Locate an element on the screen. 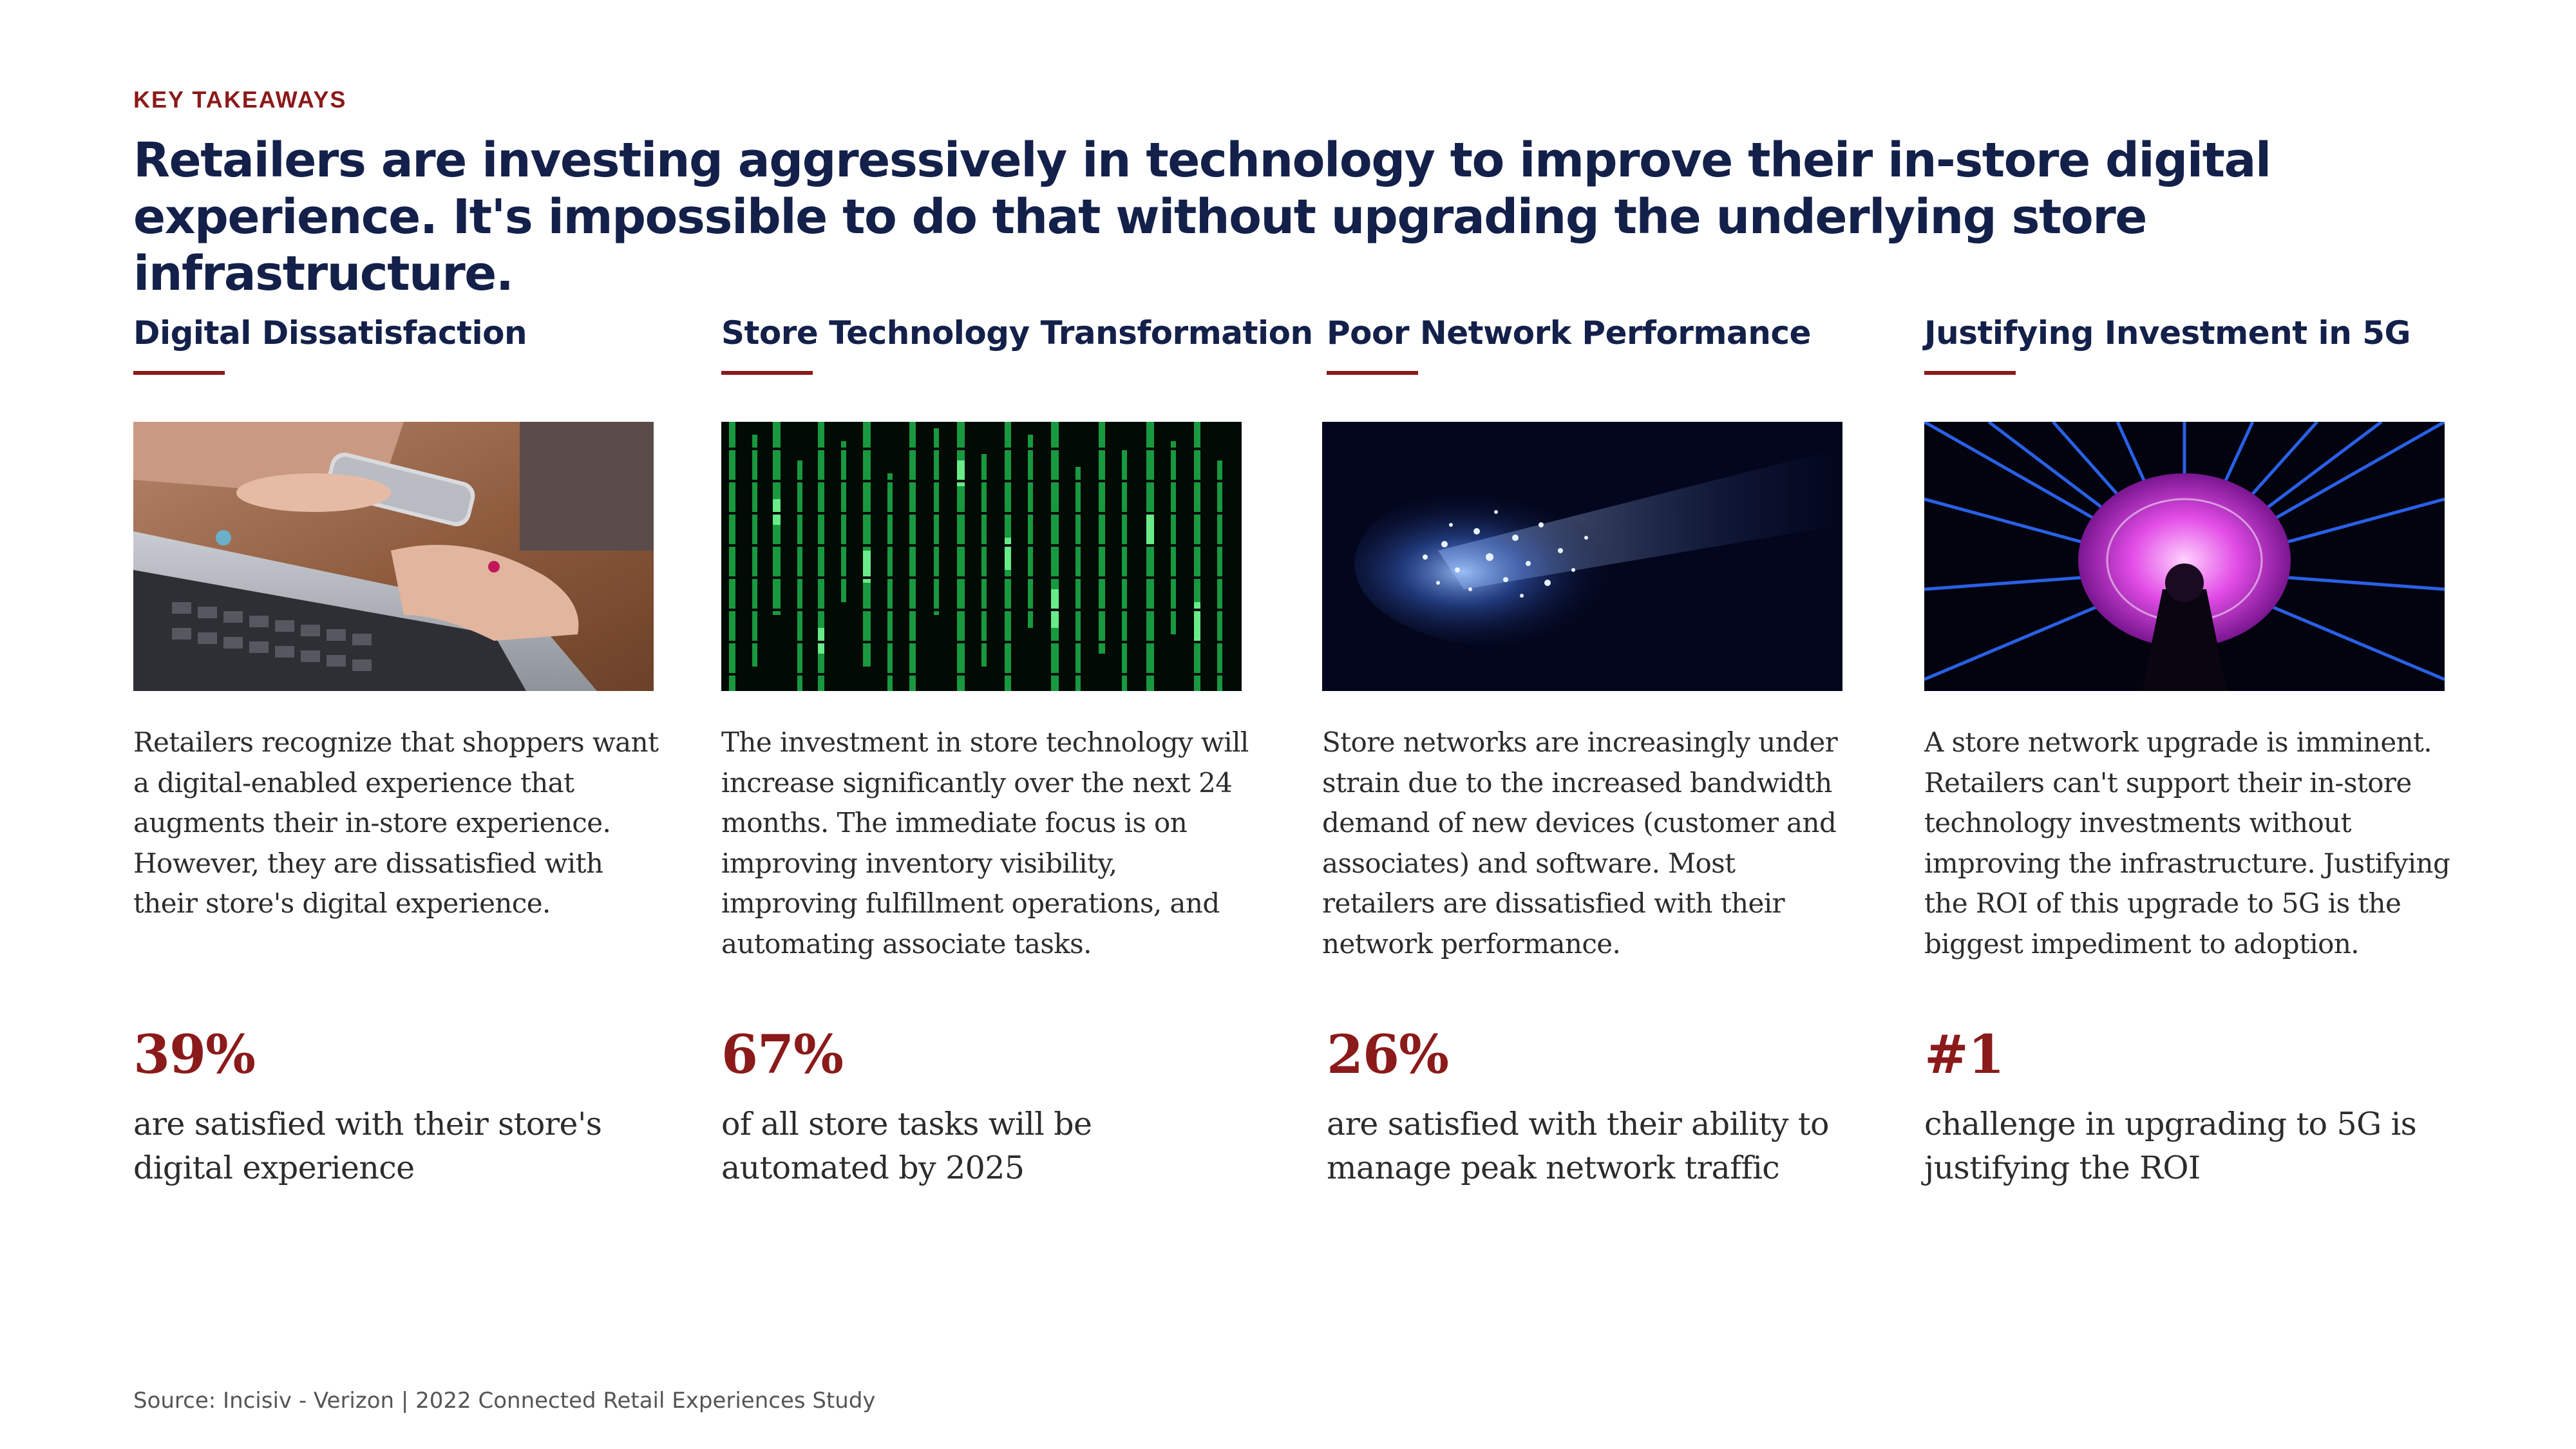  green-code-matrix-photo is located at coordinates (981, 556).